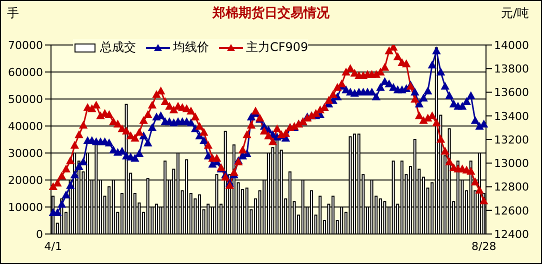 This screenshot has width=542, height=264. I want to click on y2-tick-label: 13800, so click(511, 69).